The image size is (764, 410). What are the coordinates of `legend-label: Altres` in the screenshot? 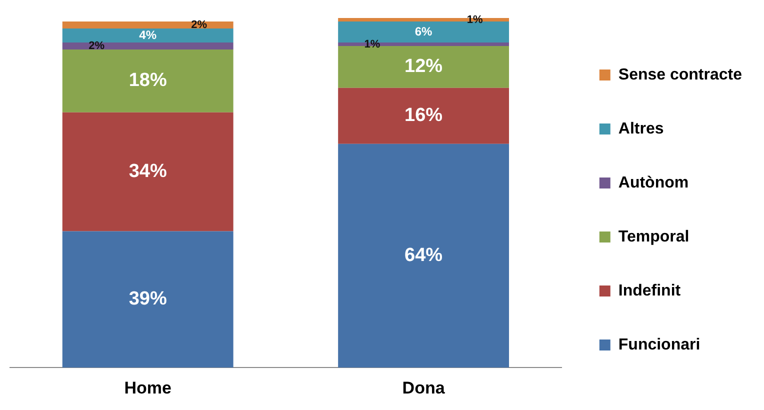 It's located at (641, 129).